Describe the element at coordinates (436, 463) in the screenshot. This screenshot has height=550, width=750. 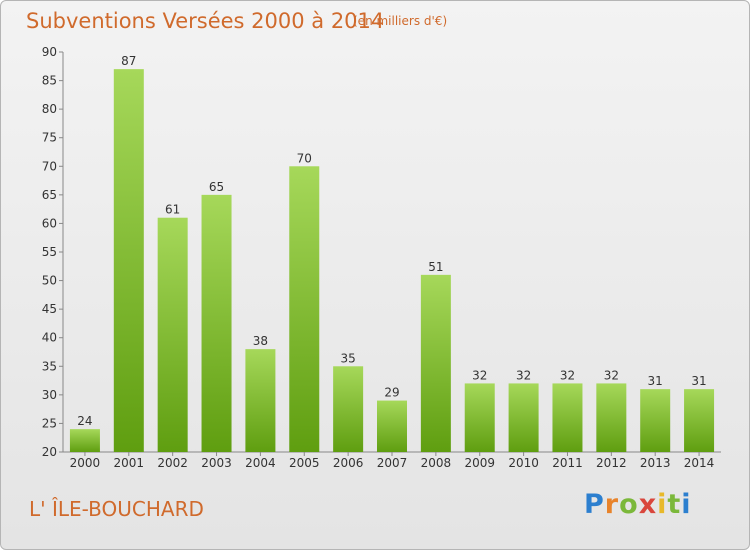
I see `x-tick-label-2008: 2008` at that location.